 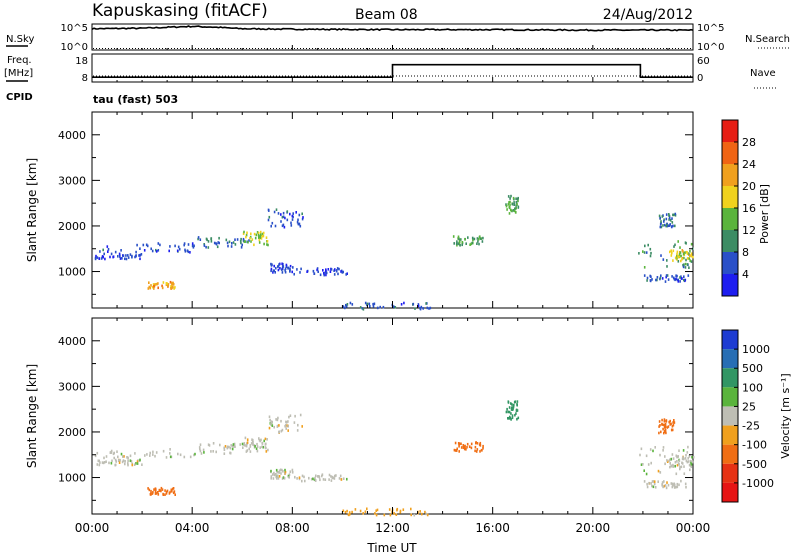 I want to click on power-colorbar-swatch, so click(x=730, y=131).